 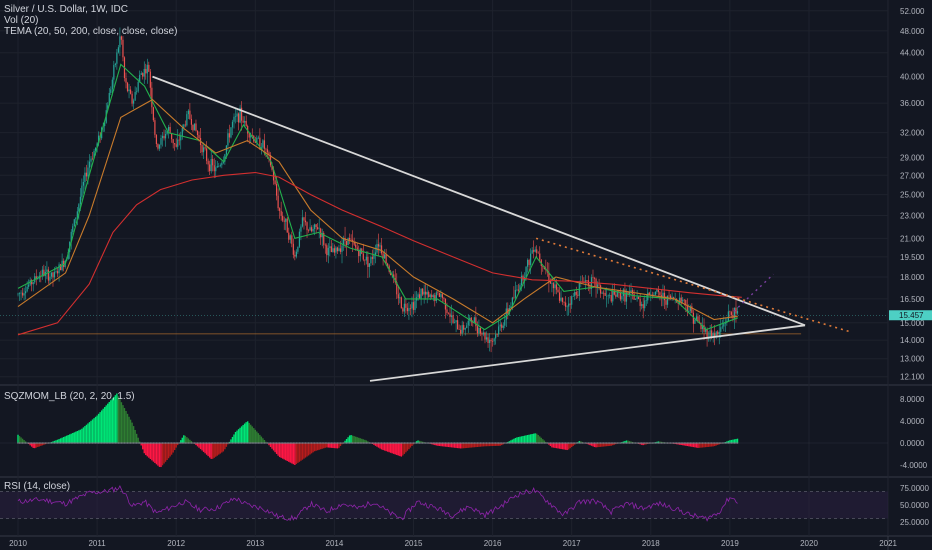 I want to click on tema-label: TEMA (20, 50, 200, close, close, close), so click(x=91, y=31).